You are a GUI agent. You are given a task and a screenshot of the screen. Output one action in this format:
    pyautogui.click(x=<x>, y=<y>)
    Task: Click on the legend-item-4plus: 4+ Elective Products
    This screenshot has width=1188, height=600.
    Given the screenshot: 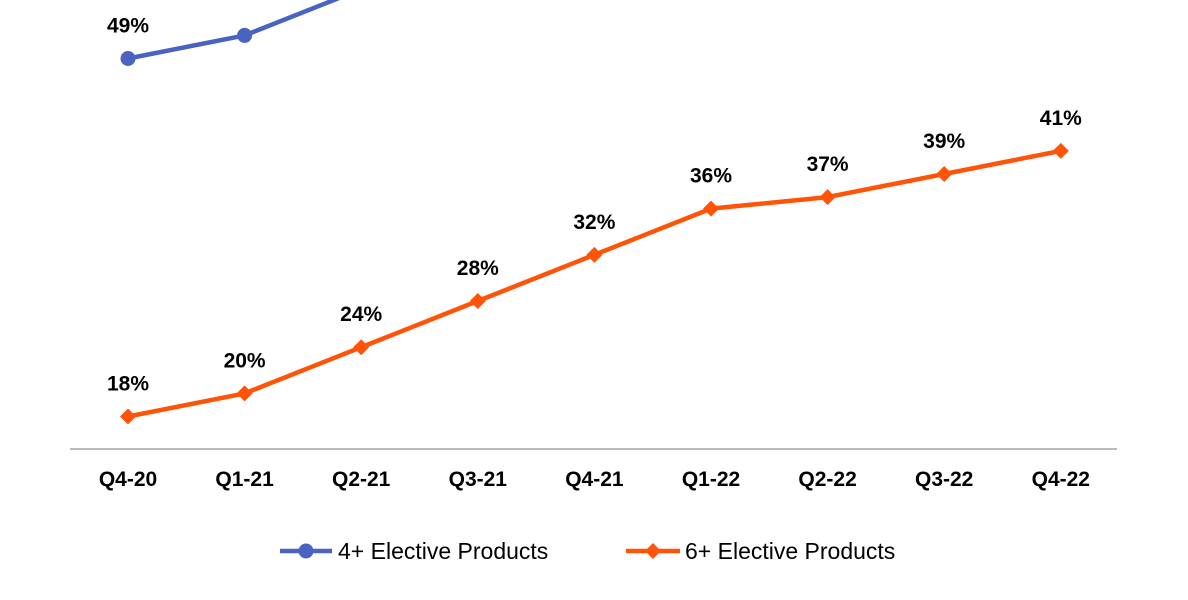 What is the action you would take?
    pyautogui.click(x=414, y=551)
    